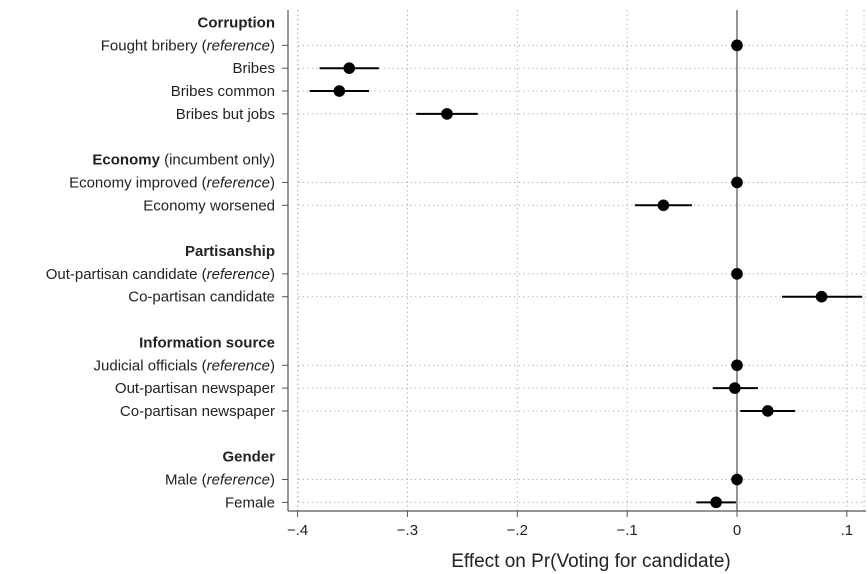 The width and height of the screenshot is (868, 574). I want to click on row-label-text: Bribes, so click(253, 68).